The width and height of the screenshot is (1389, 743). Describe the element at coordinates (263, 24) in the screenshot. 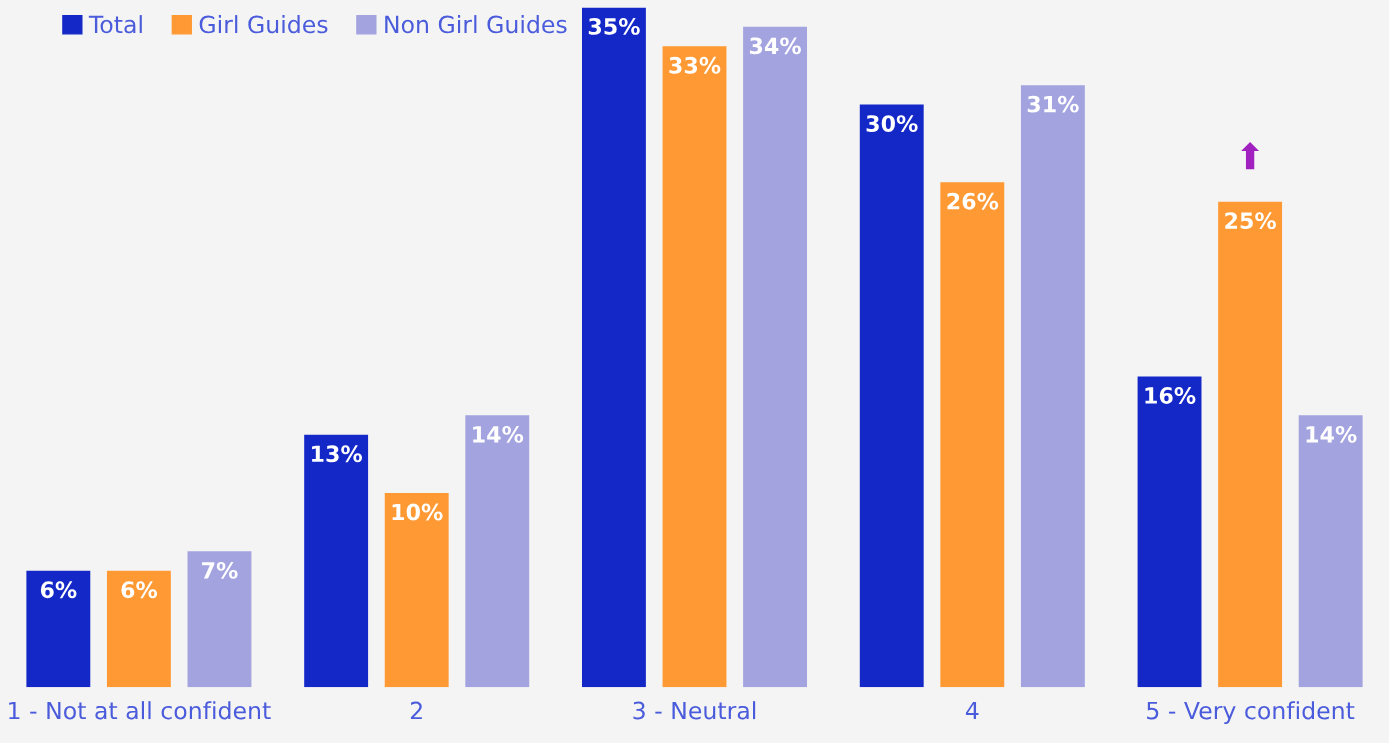

I see `legend-label: Girl Guides` at that location.